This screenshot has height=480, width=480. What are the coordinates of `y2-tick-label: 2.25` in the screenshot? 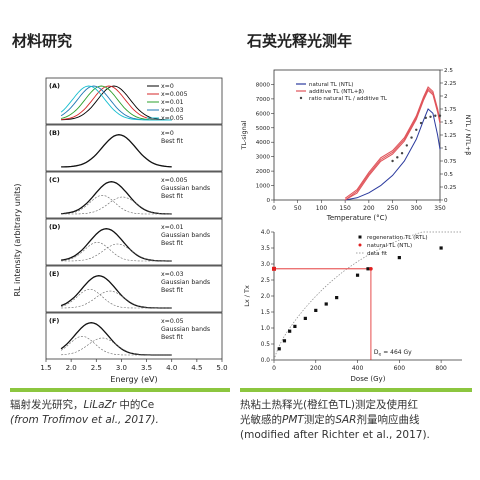 It's located at (450, 84).